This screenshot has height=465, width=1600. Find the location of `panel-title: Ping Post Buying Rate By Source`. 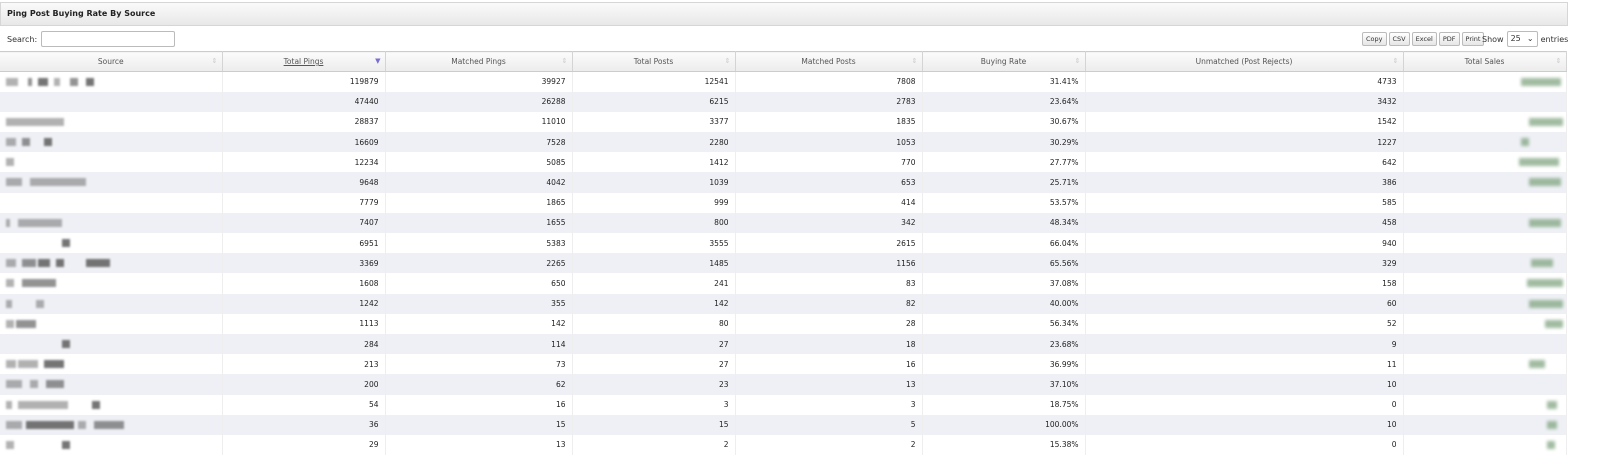

panel-title: Ping Post Buying Rate By Source is located at coordinates (784, 14).